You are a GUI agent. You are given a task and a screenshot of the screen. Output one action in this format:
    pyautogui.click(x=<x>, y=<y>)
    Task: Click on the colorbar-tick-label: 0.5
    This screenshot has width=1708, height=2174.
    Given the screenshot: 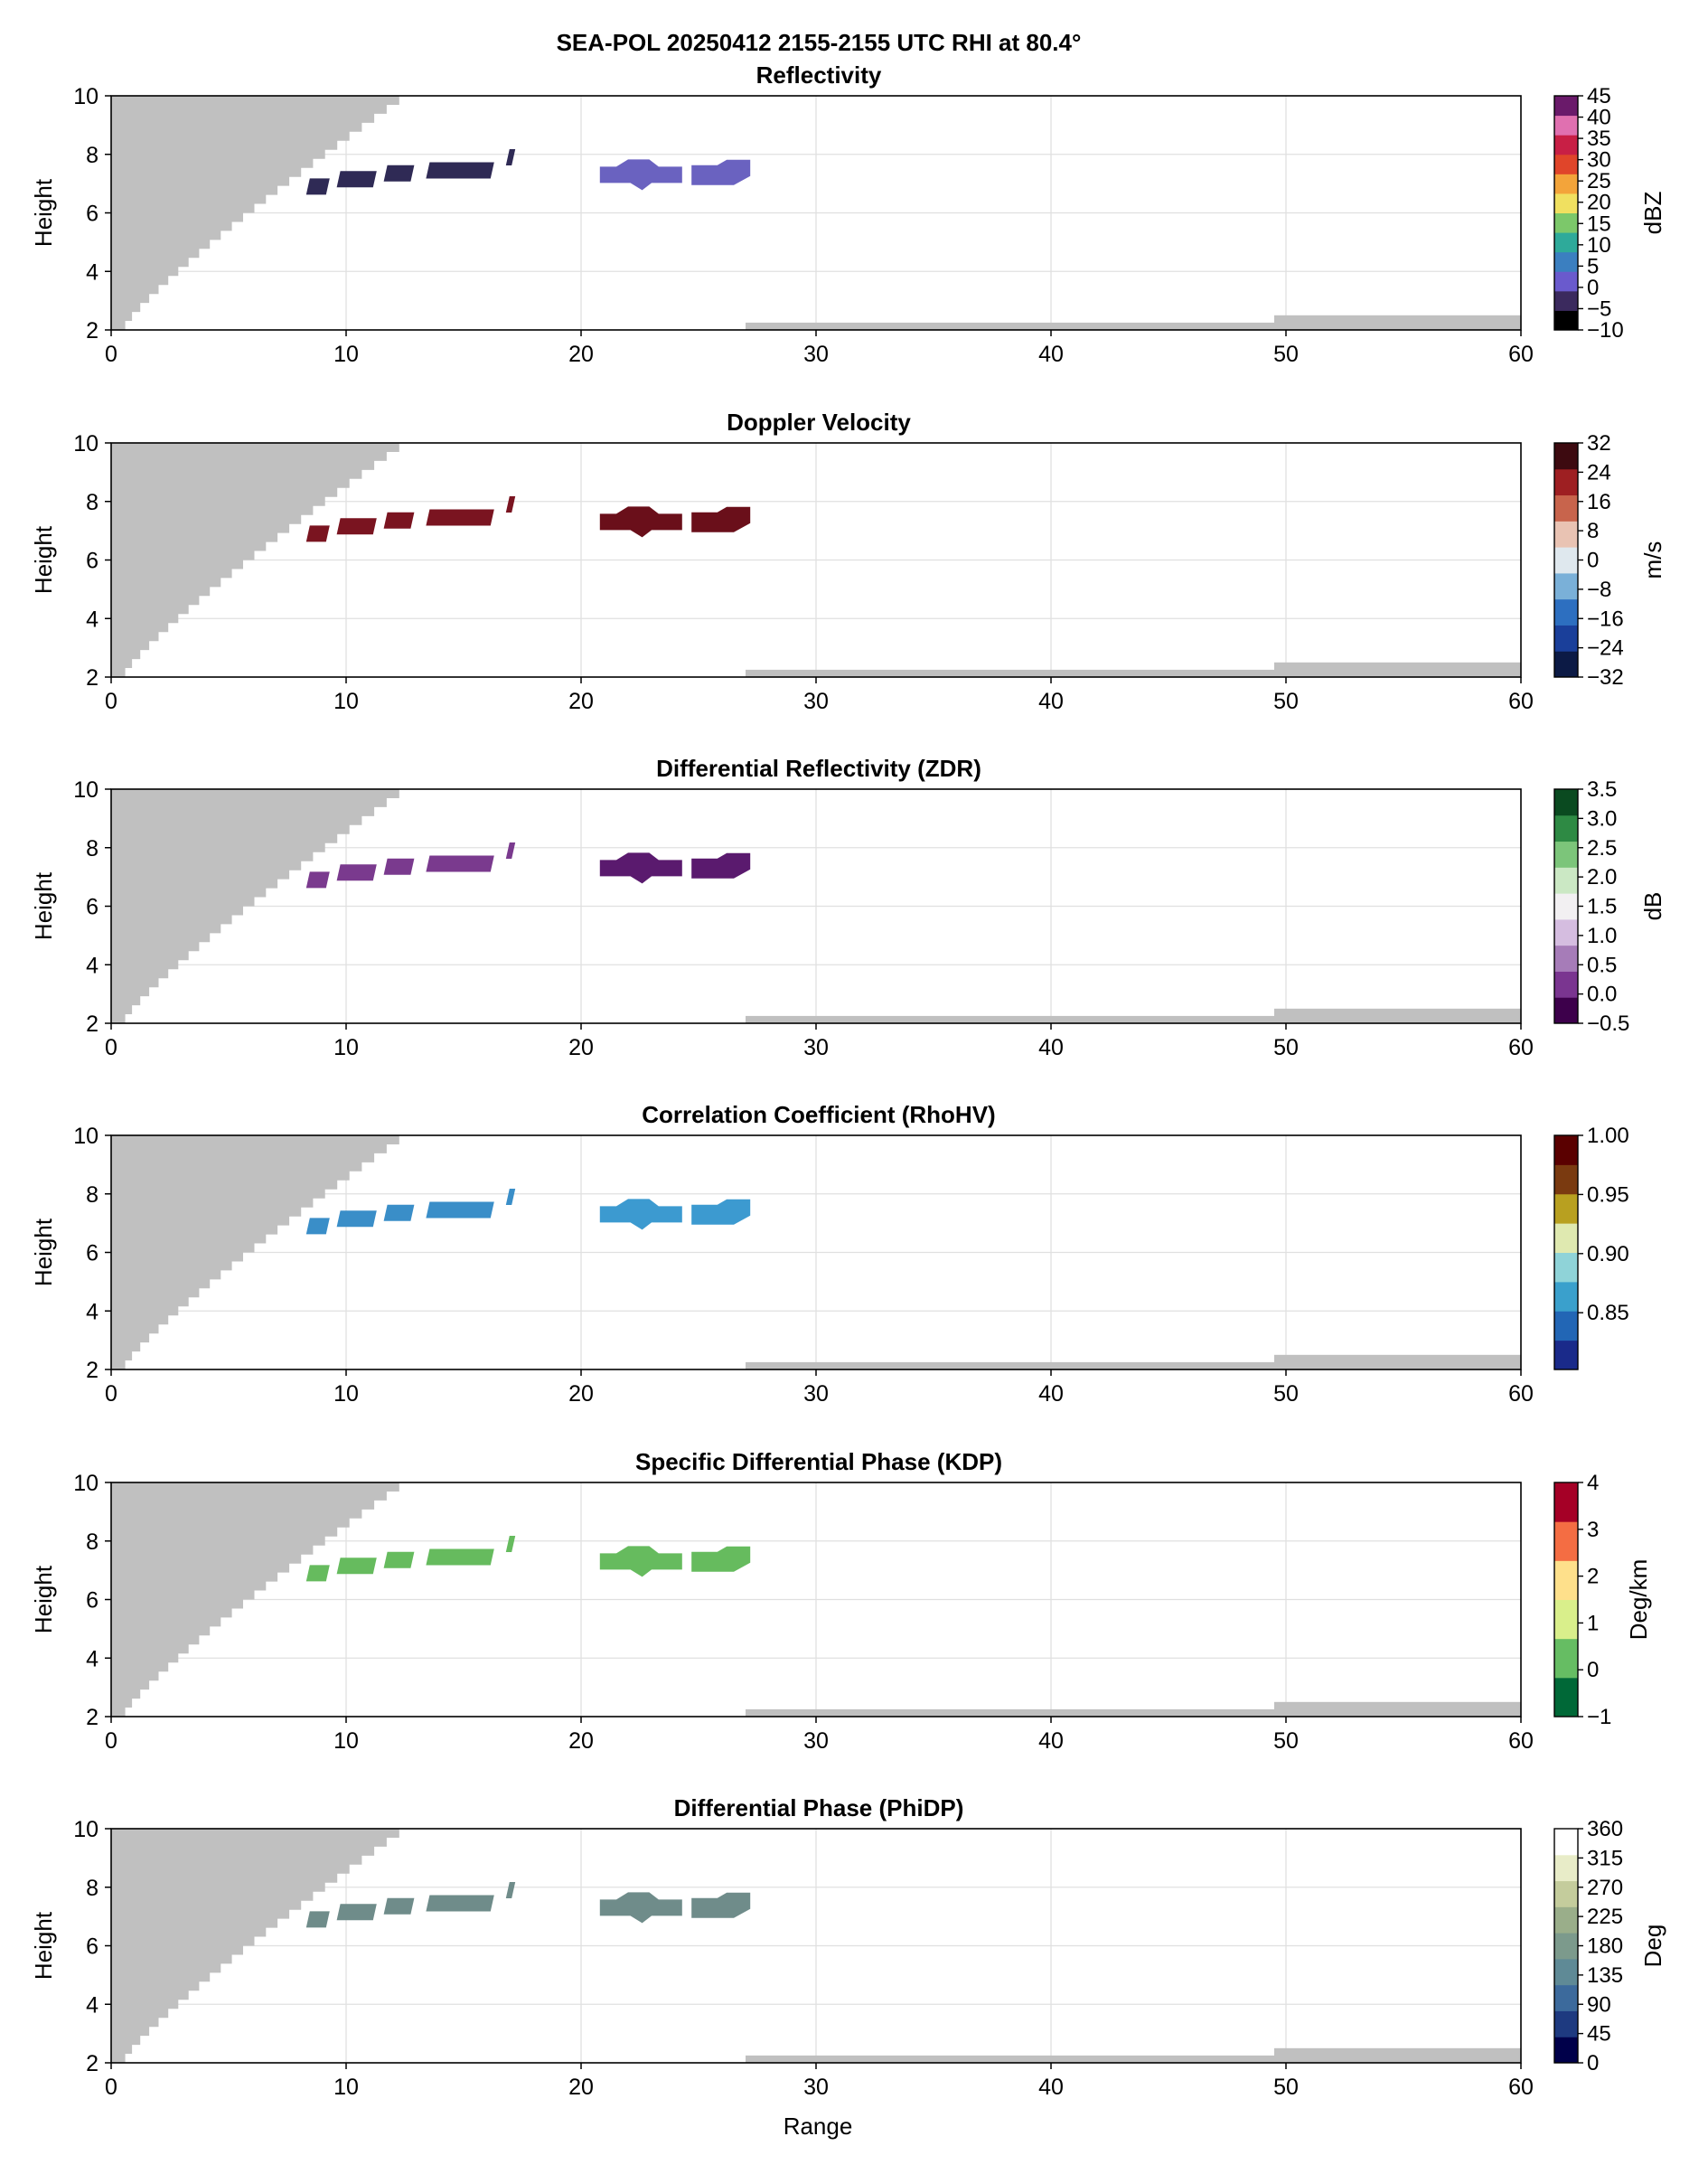 What is the action you would take?
    pyautogui.click(x=1602, y=965)
    